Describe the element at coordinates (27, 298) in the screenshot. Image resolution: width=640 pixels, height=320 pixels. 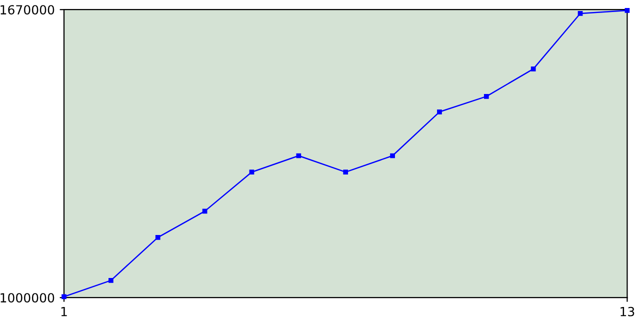
I see `y-tick-label: 1000000` at that location.